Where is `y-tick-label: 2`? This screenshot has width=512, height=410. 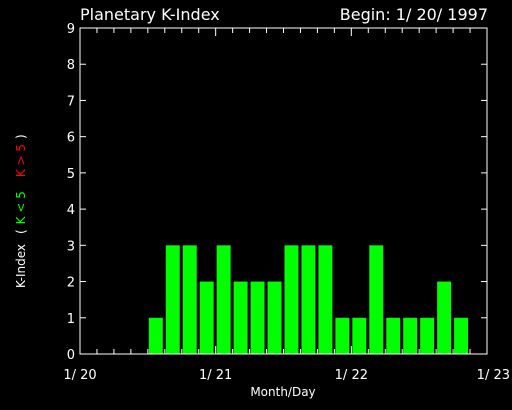 y-tick-label: 2 is located at coordinates (71, 283).